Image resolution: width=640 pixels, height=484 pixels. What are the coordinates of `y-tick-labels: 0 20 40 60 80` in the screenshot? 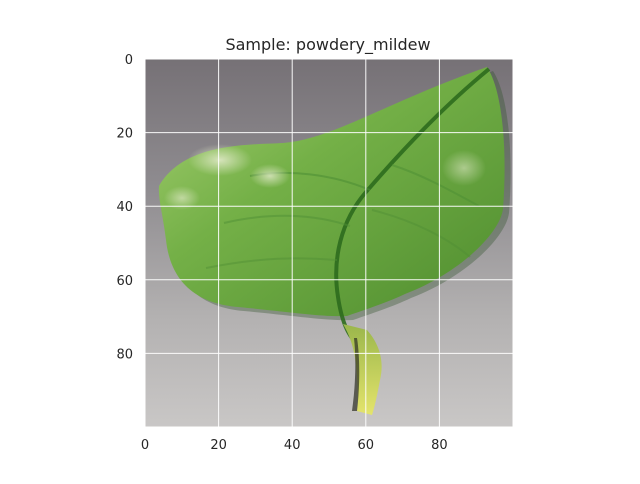 It's located at (124, 207).